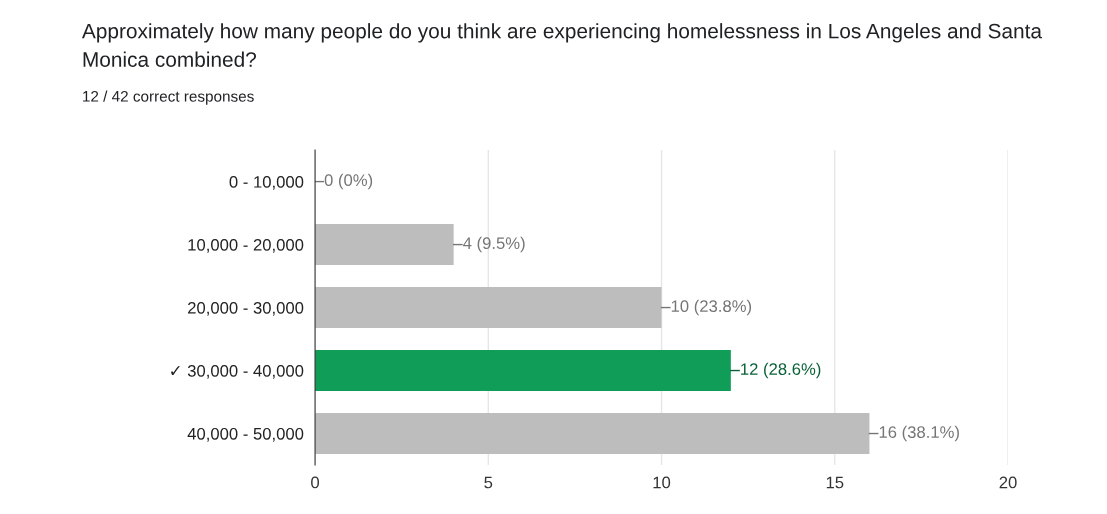  I want to click on y-tick-label: 0 - 10,000, so click(266, 182).